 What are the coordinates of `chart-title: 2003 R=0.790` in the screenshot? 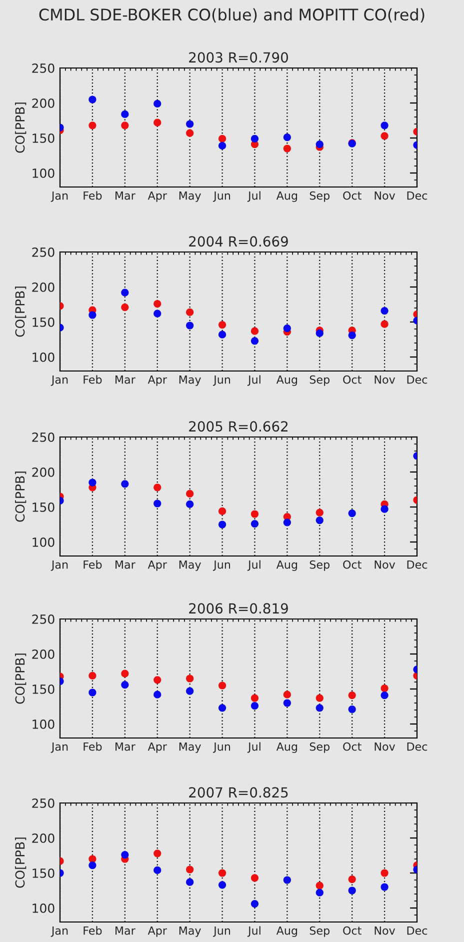 It's located at (238, 57).